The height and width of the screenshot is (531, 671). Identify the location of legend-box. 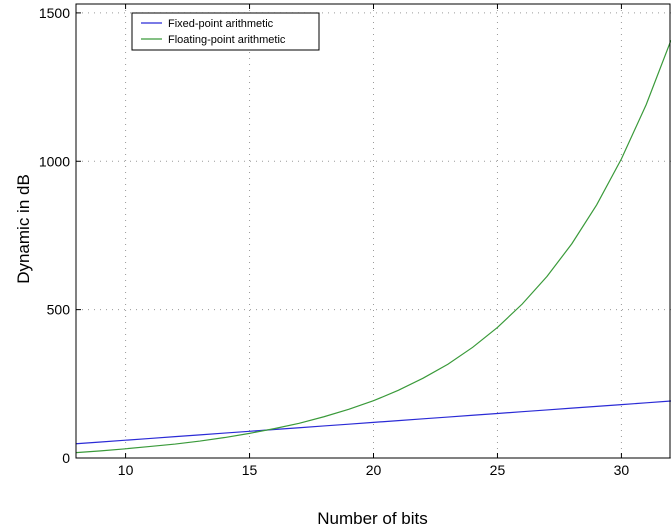
(225, 31).